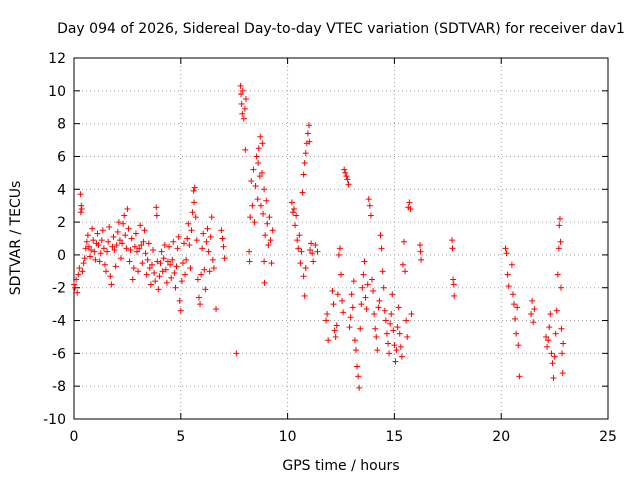  Describe the element at coordinates (59, 289) in the screenshot. I see `y-tick-label: -2` at that location.